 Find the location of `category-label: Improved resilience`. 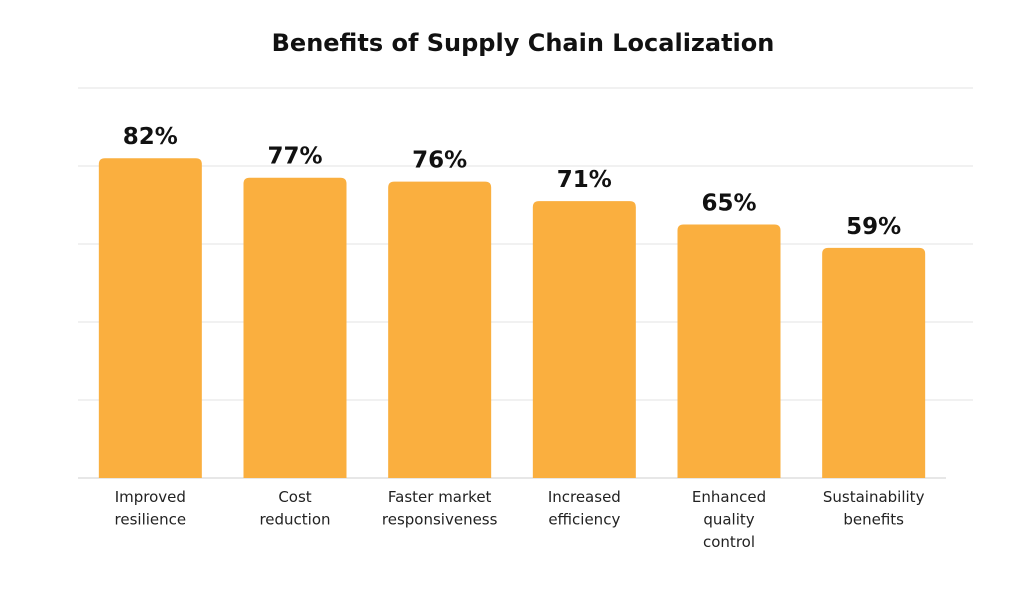

category-label: Improved resilience is located at coordinates (151, 508).